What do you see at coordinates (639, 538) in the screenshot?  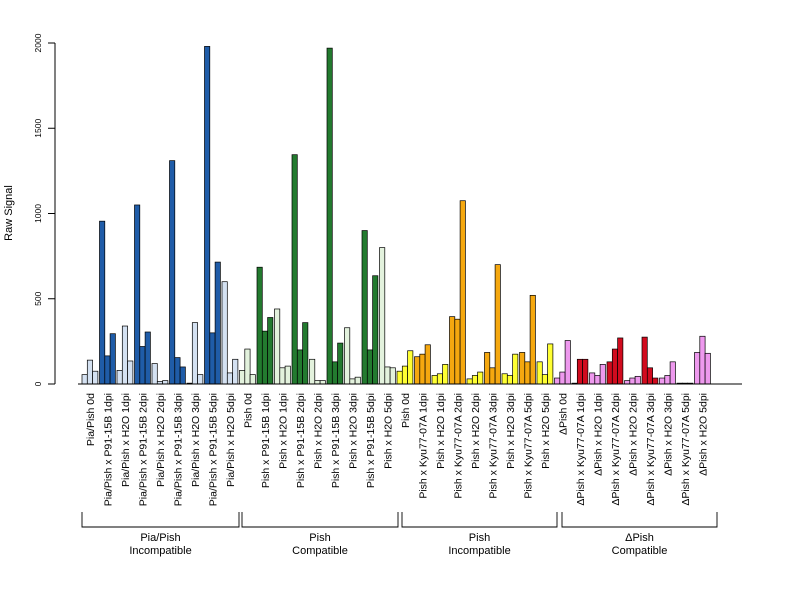 I see `group-label-line1: ΔPish` at bounding box center [639, 538].